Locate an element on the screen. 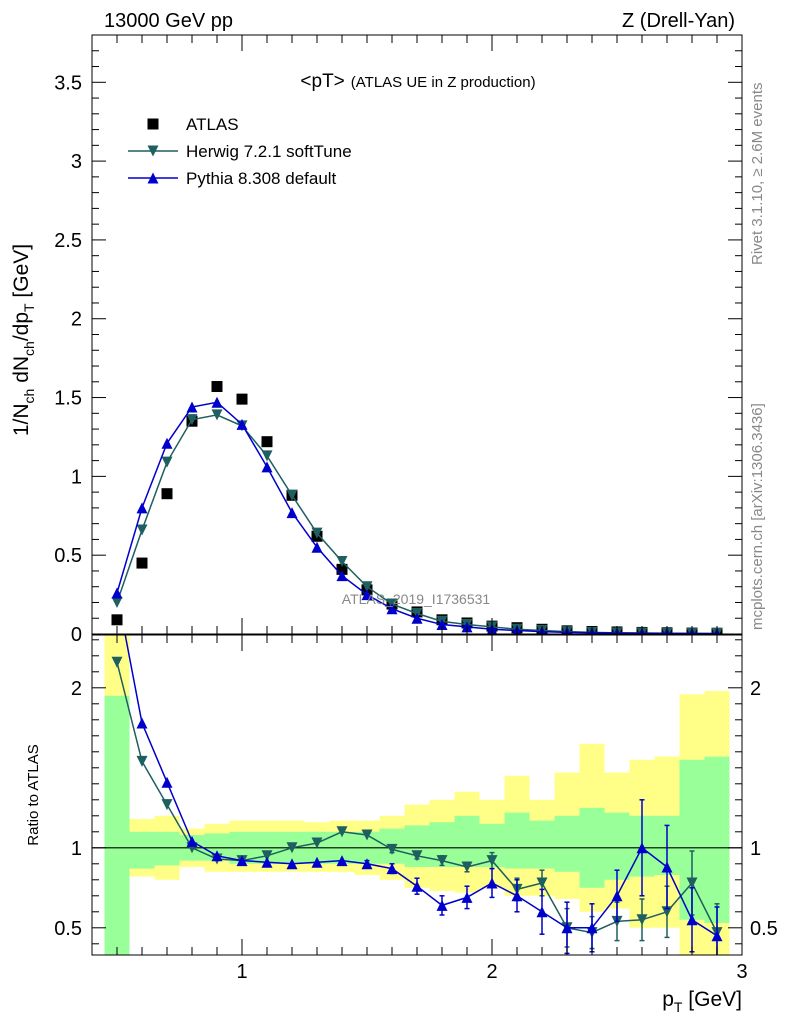 This screenshot has height=1024, width=786. y-axis-label: 1/Nch dNch/dpT [GeV] is located at coordinates (23, 340).